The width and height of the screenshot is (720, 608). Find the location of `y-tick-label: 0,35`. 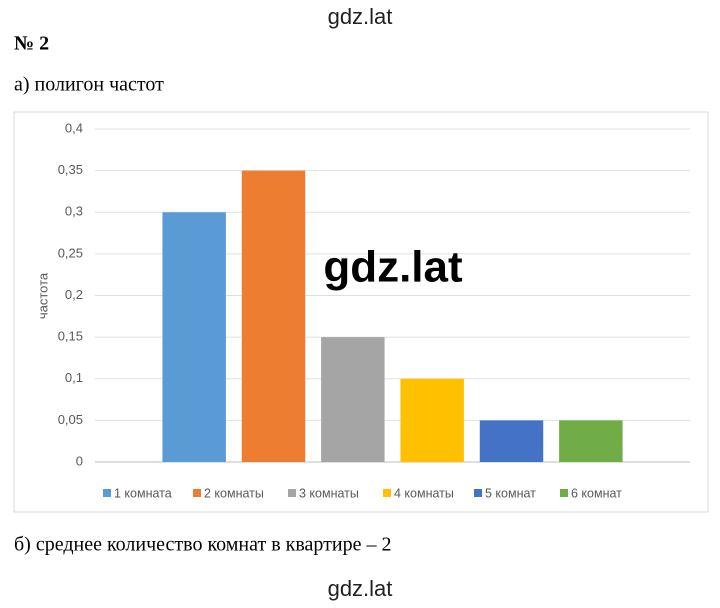

y-tick-label: 0,35 is located at coordinates (70, 169).